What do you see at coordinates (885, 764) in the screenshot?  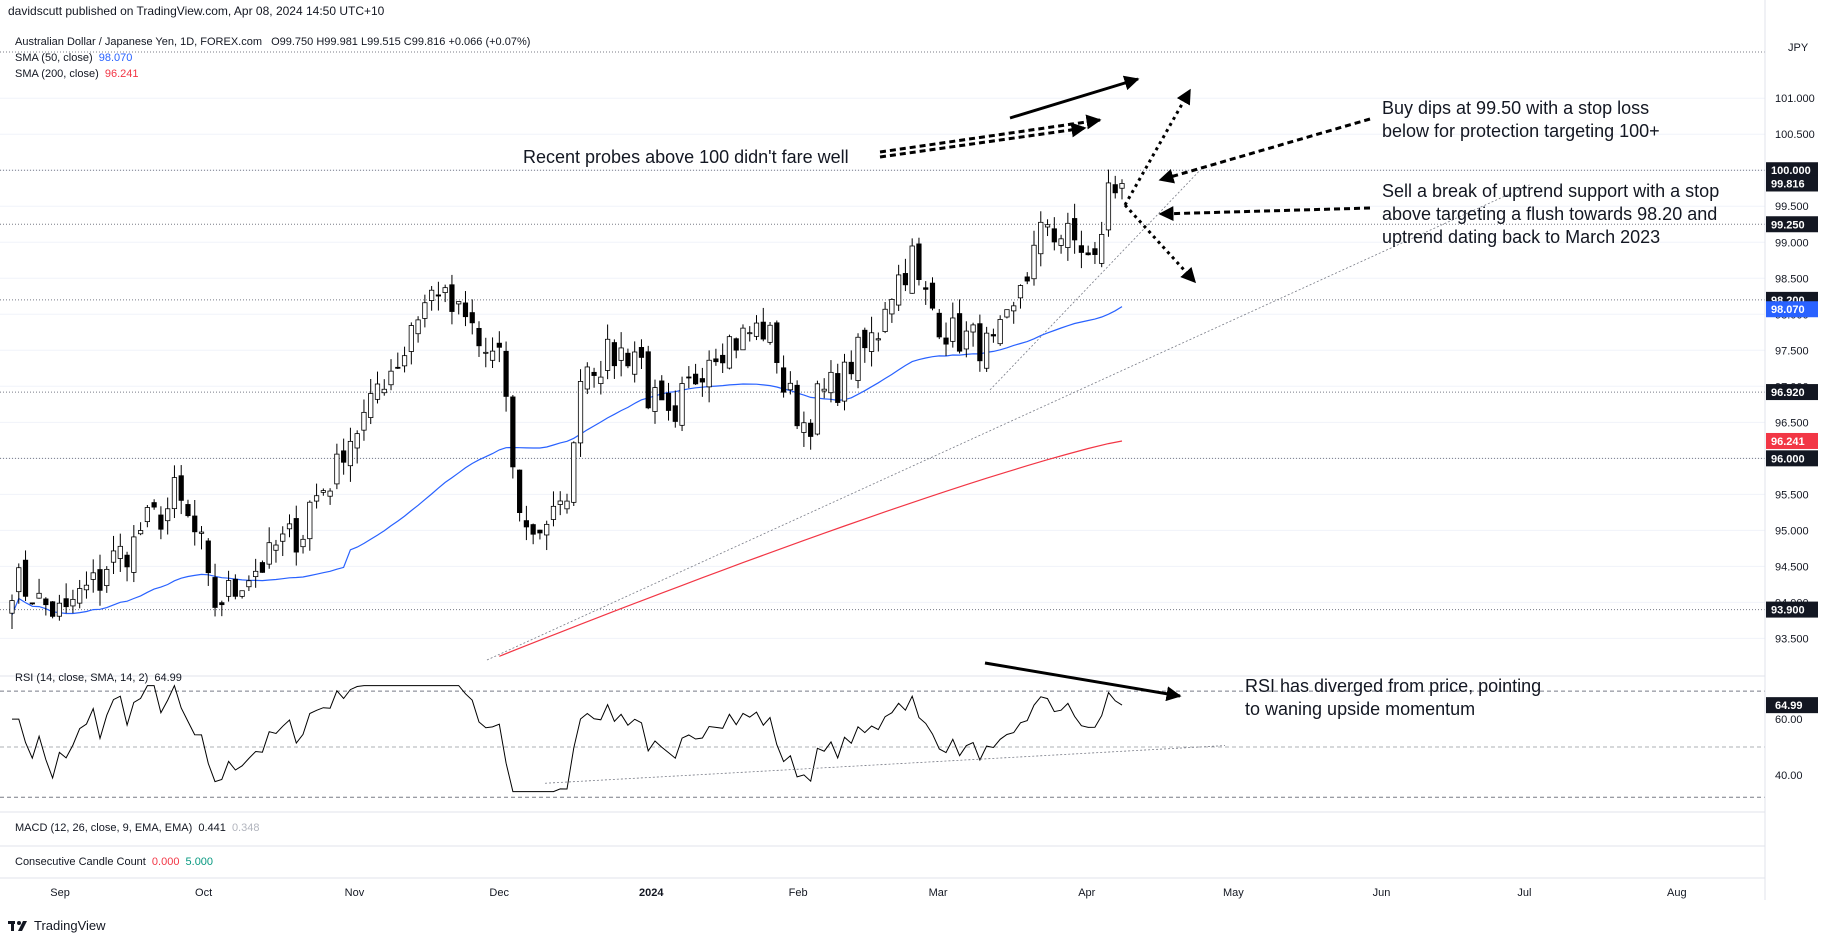 I see `rsi-support-line` at bounding box center [885, 764].